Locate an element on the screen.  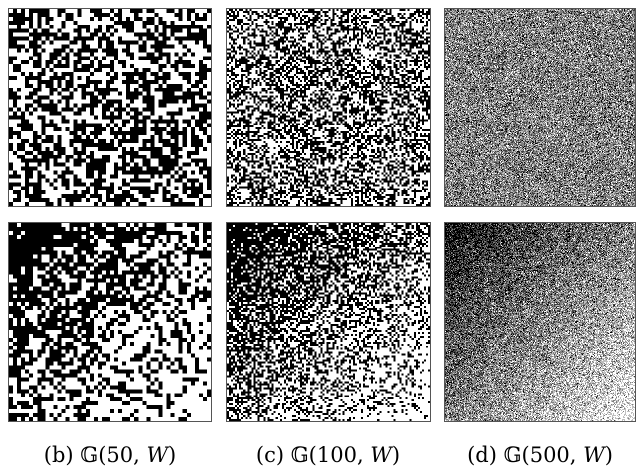
caption-c: (c) 𝔾(100, 𝑊) is located at coordinates (328, 455).